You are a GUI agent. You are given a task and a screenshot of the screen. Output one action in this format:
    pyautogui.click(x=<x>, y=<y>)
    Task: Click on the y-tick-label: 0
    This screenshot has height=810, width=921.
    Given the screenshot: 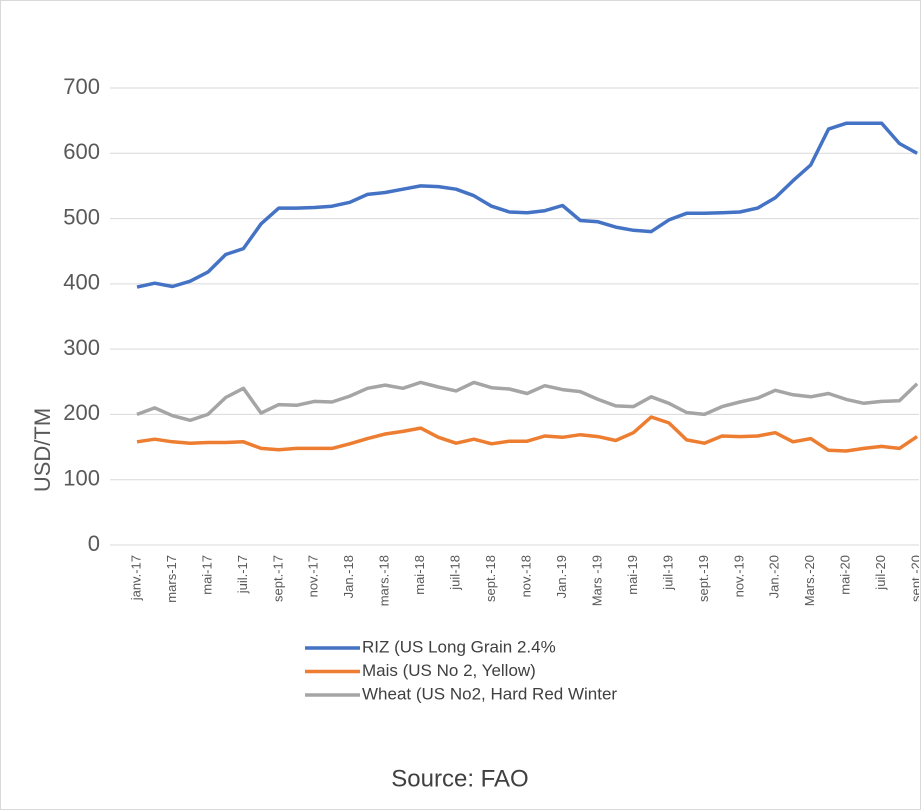 What is the action you would take?
    pyautogui.click(x=94, y=543)
    